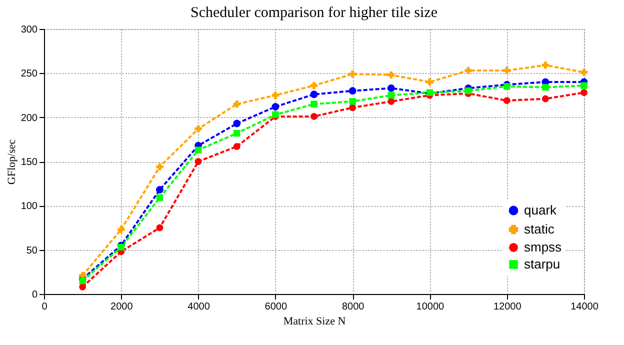 This screenshot has height=345, width=624. I want to click on chart-title: Scheduler comparison for higher tile size, so click(314, 13).